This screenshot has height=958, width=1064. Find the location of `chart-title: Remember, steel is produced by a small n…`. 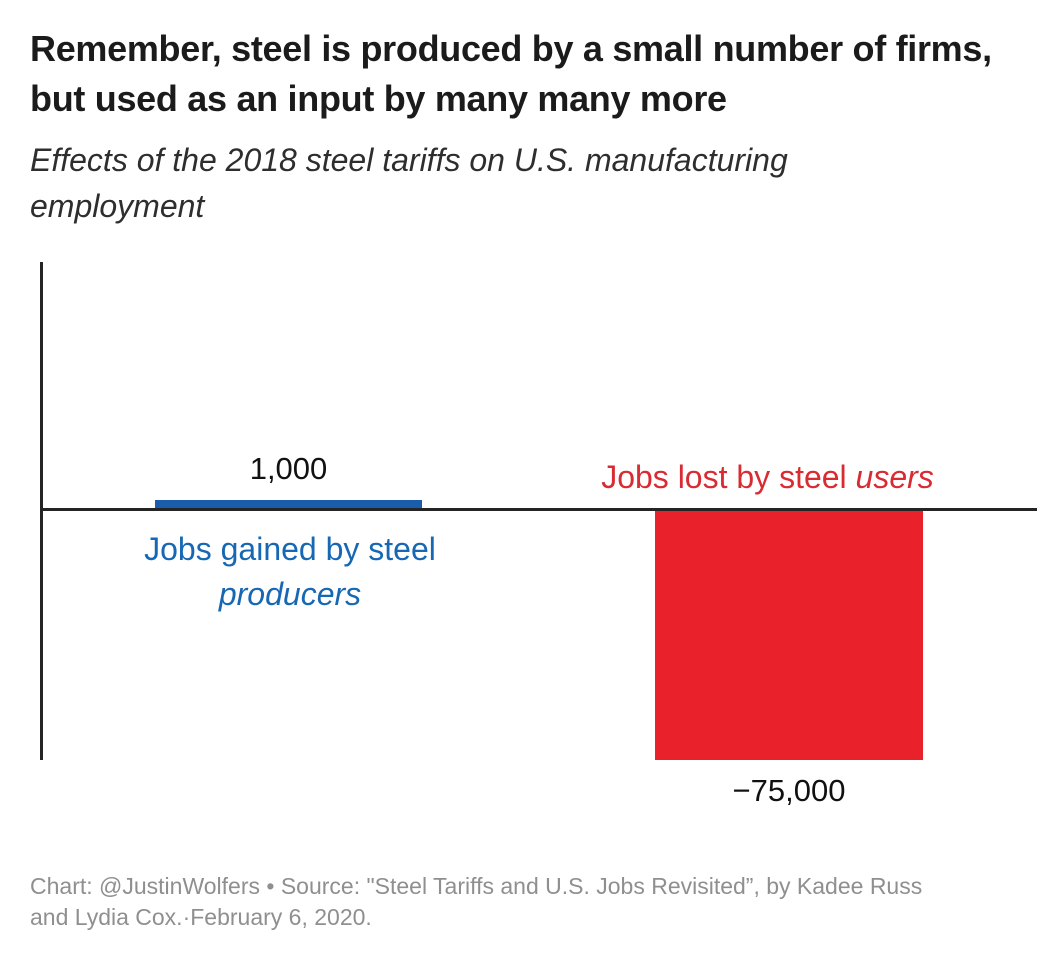

chart-title: Remember, steel is produced by a small n… is located at coordinates (535, 74).